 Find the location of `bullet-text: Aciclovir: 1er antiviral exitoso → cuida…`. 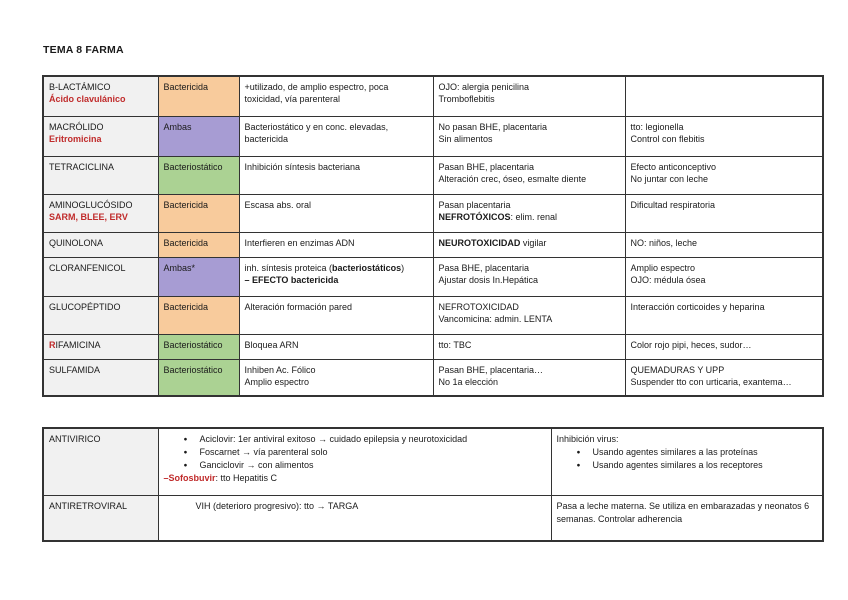

bullet-text: Aciclovir: 1er antiviral exitoso → cuida… is located at coordinates (333, 439).